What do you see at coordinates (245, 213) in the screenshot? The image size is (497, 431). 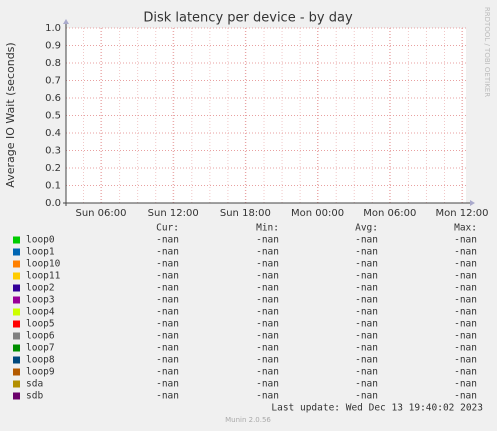 I see `x-tick-label: Sun 18:00` at bounding box center [245, 213].